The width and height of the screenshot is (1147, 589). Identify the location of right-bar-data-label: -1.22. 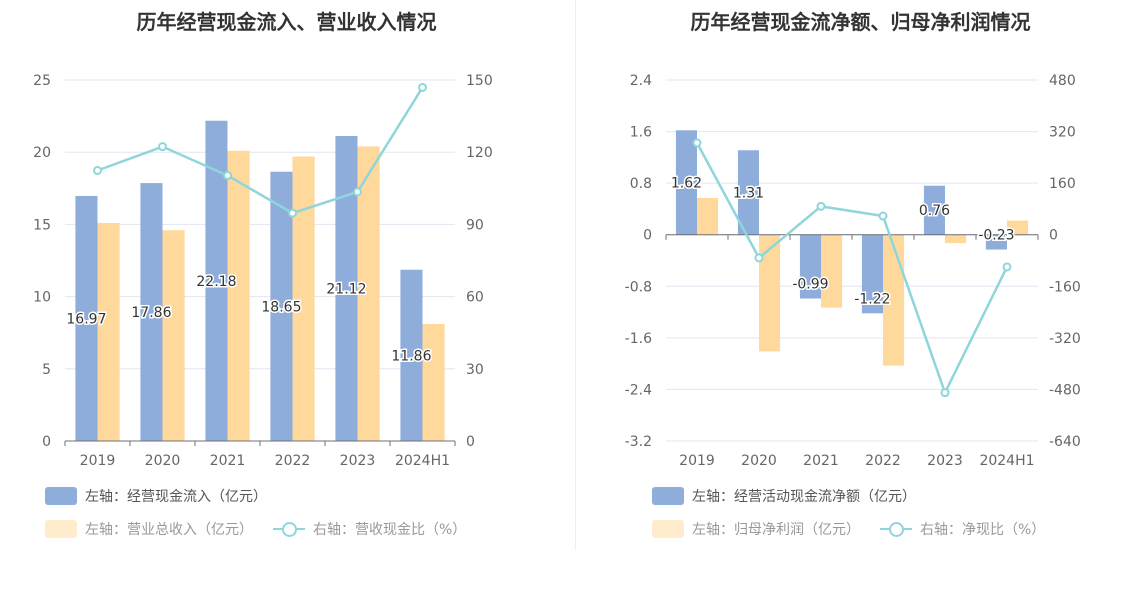
(872, 299).